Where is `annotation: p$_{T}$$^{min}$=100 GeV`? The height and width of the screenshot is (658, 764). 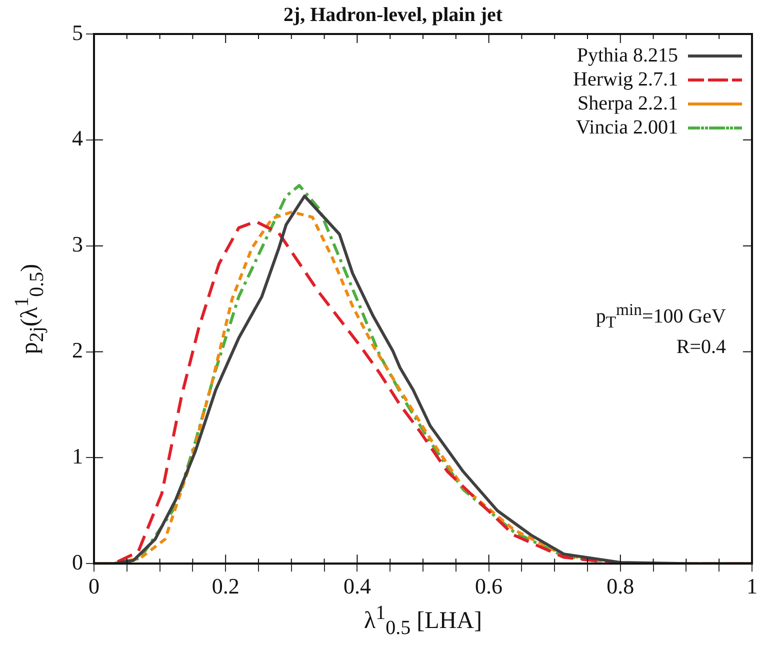 annotation: p$_{T}$$^{min}$=100 GeV is located at coordinates (661, 316).